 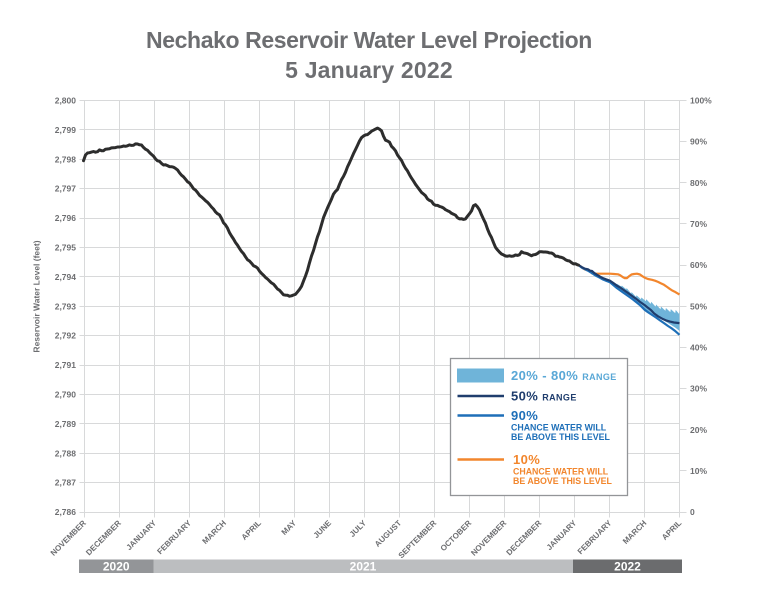 What do you see at coordinates (698, 389) in the screenshot?
I see `svg-text: 30%` at bounding box center [698, 389].